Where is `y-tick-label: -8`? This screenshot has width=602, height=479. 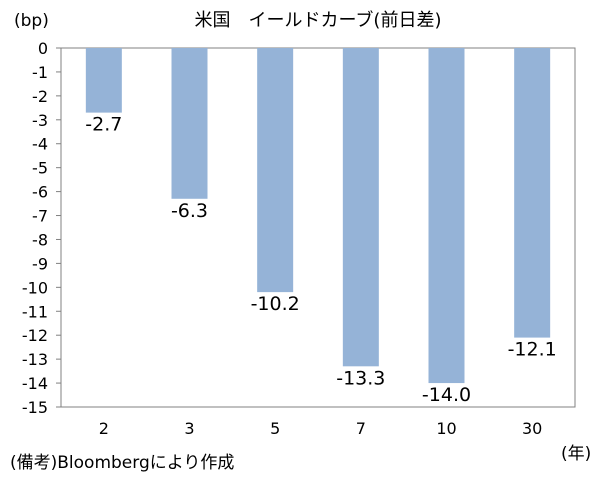
y-tick-label: -8 is located at coordinates (40, 239).